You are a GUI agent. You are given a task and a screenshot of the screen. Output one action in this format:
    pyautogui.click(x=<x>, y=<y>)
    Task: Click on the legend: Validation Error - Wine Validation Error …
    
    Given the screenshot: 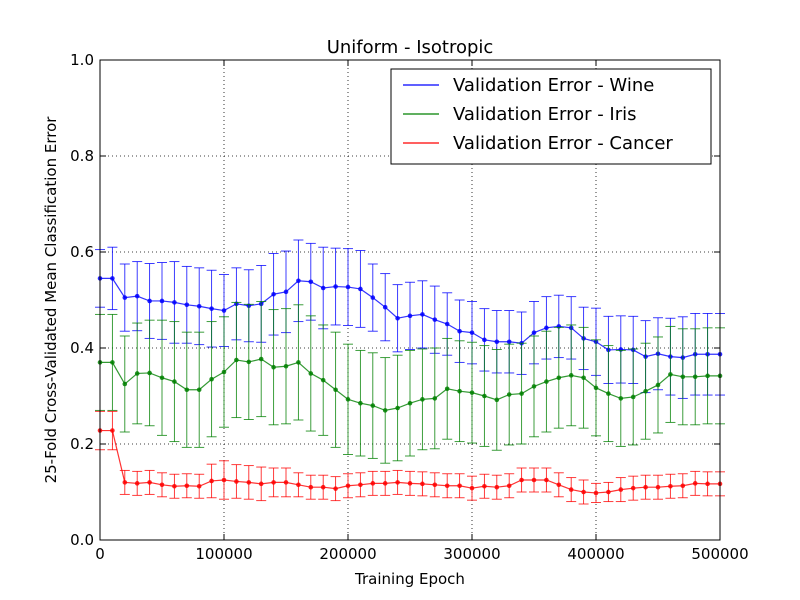 What is the action you would take?
    pyautogui.click(x=551, y=116)
    